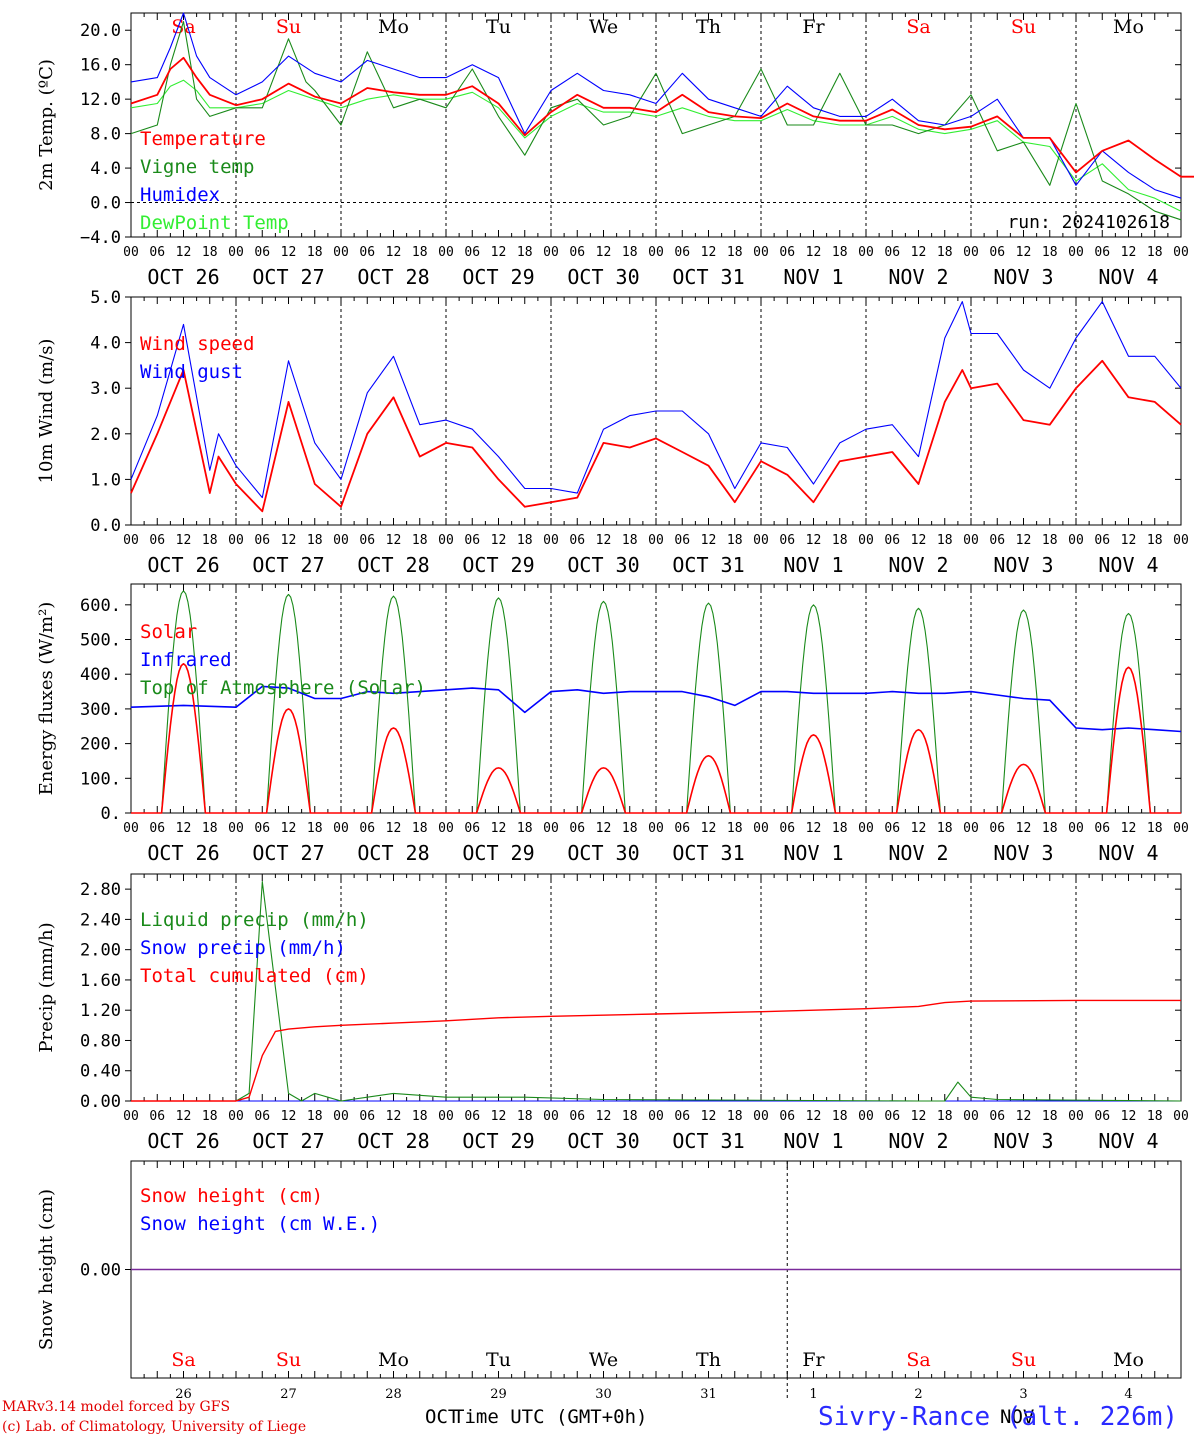  I want to click on day-number-label: 3, so click(1023, 1394).